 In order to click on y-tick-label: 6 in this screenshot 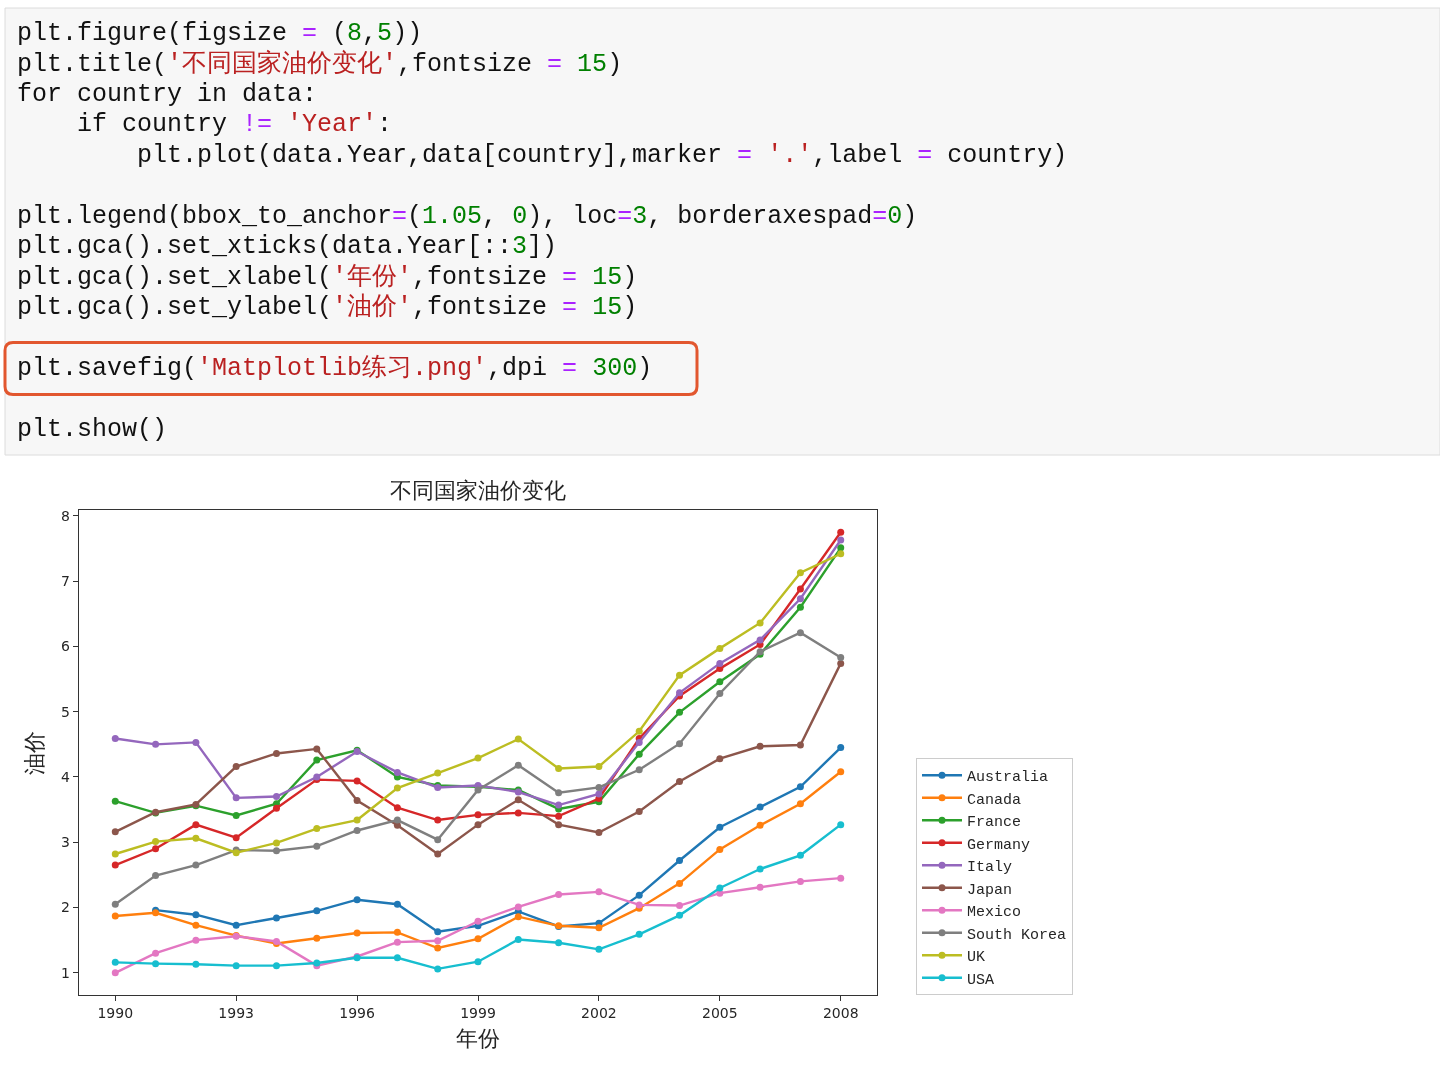, I will do `click(66, 646)`.